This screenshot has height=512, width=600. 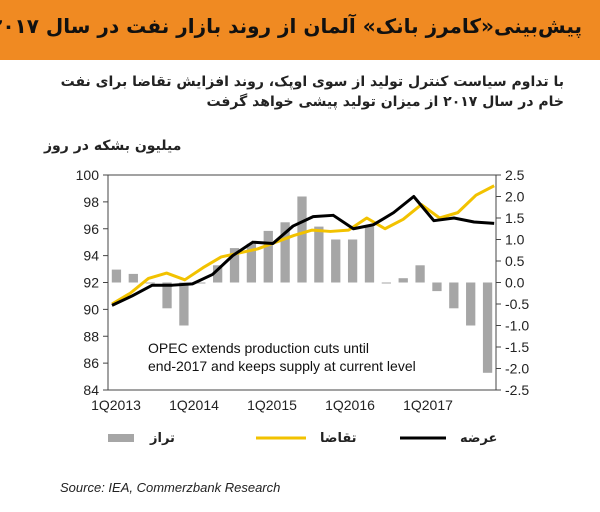 I want to click on legend-swatch-balance, so click(x=121, y=438).